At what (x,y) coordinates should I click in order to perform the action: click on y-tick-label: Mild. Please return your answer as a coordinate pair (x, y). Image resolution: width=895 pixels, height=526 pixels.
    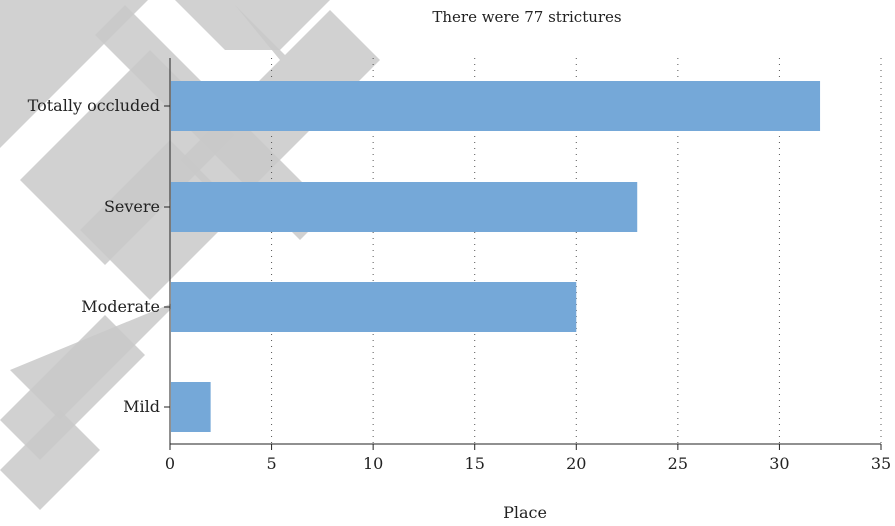
    Looking at the image, I should click on (141, 406).